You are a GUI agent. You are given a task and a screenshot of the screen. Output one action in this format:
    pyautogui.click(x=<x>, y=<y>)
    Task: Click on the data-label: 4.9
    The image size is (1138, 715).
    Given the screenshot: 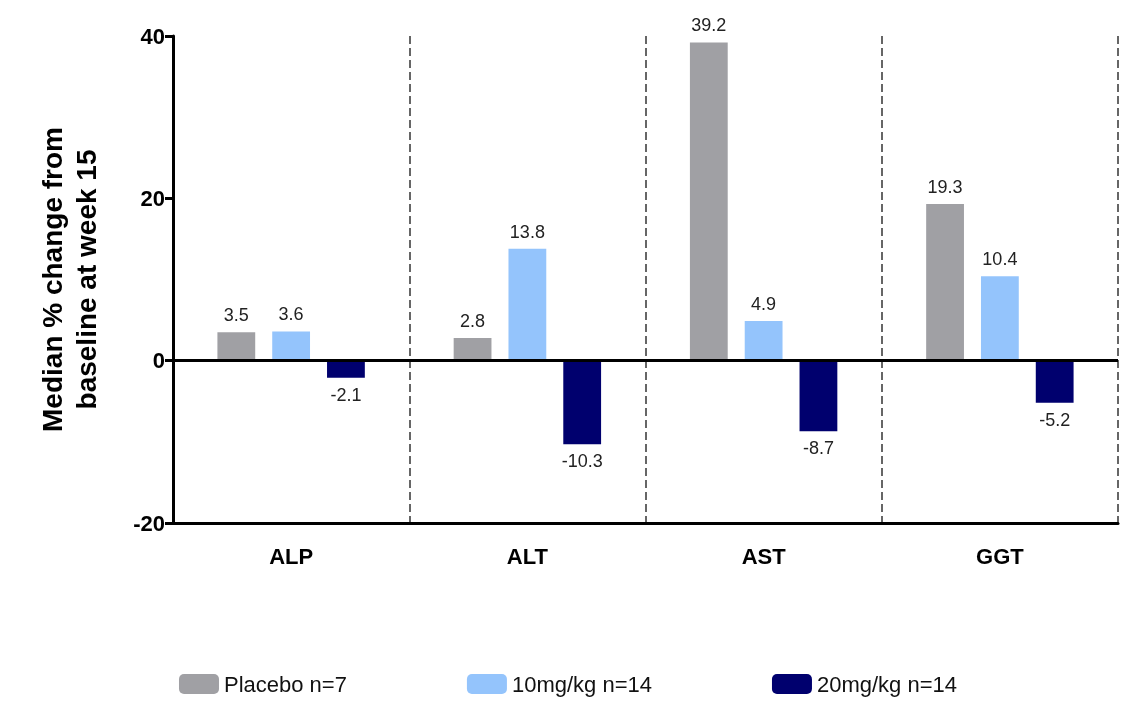 What is the action you would take?
    pyautogui.click(x=764, y=303)
    